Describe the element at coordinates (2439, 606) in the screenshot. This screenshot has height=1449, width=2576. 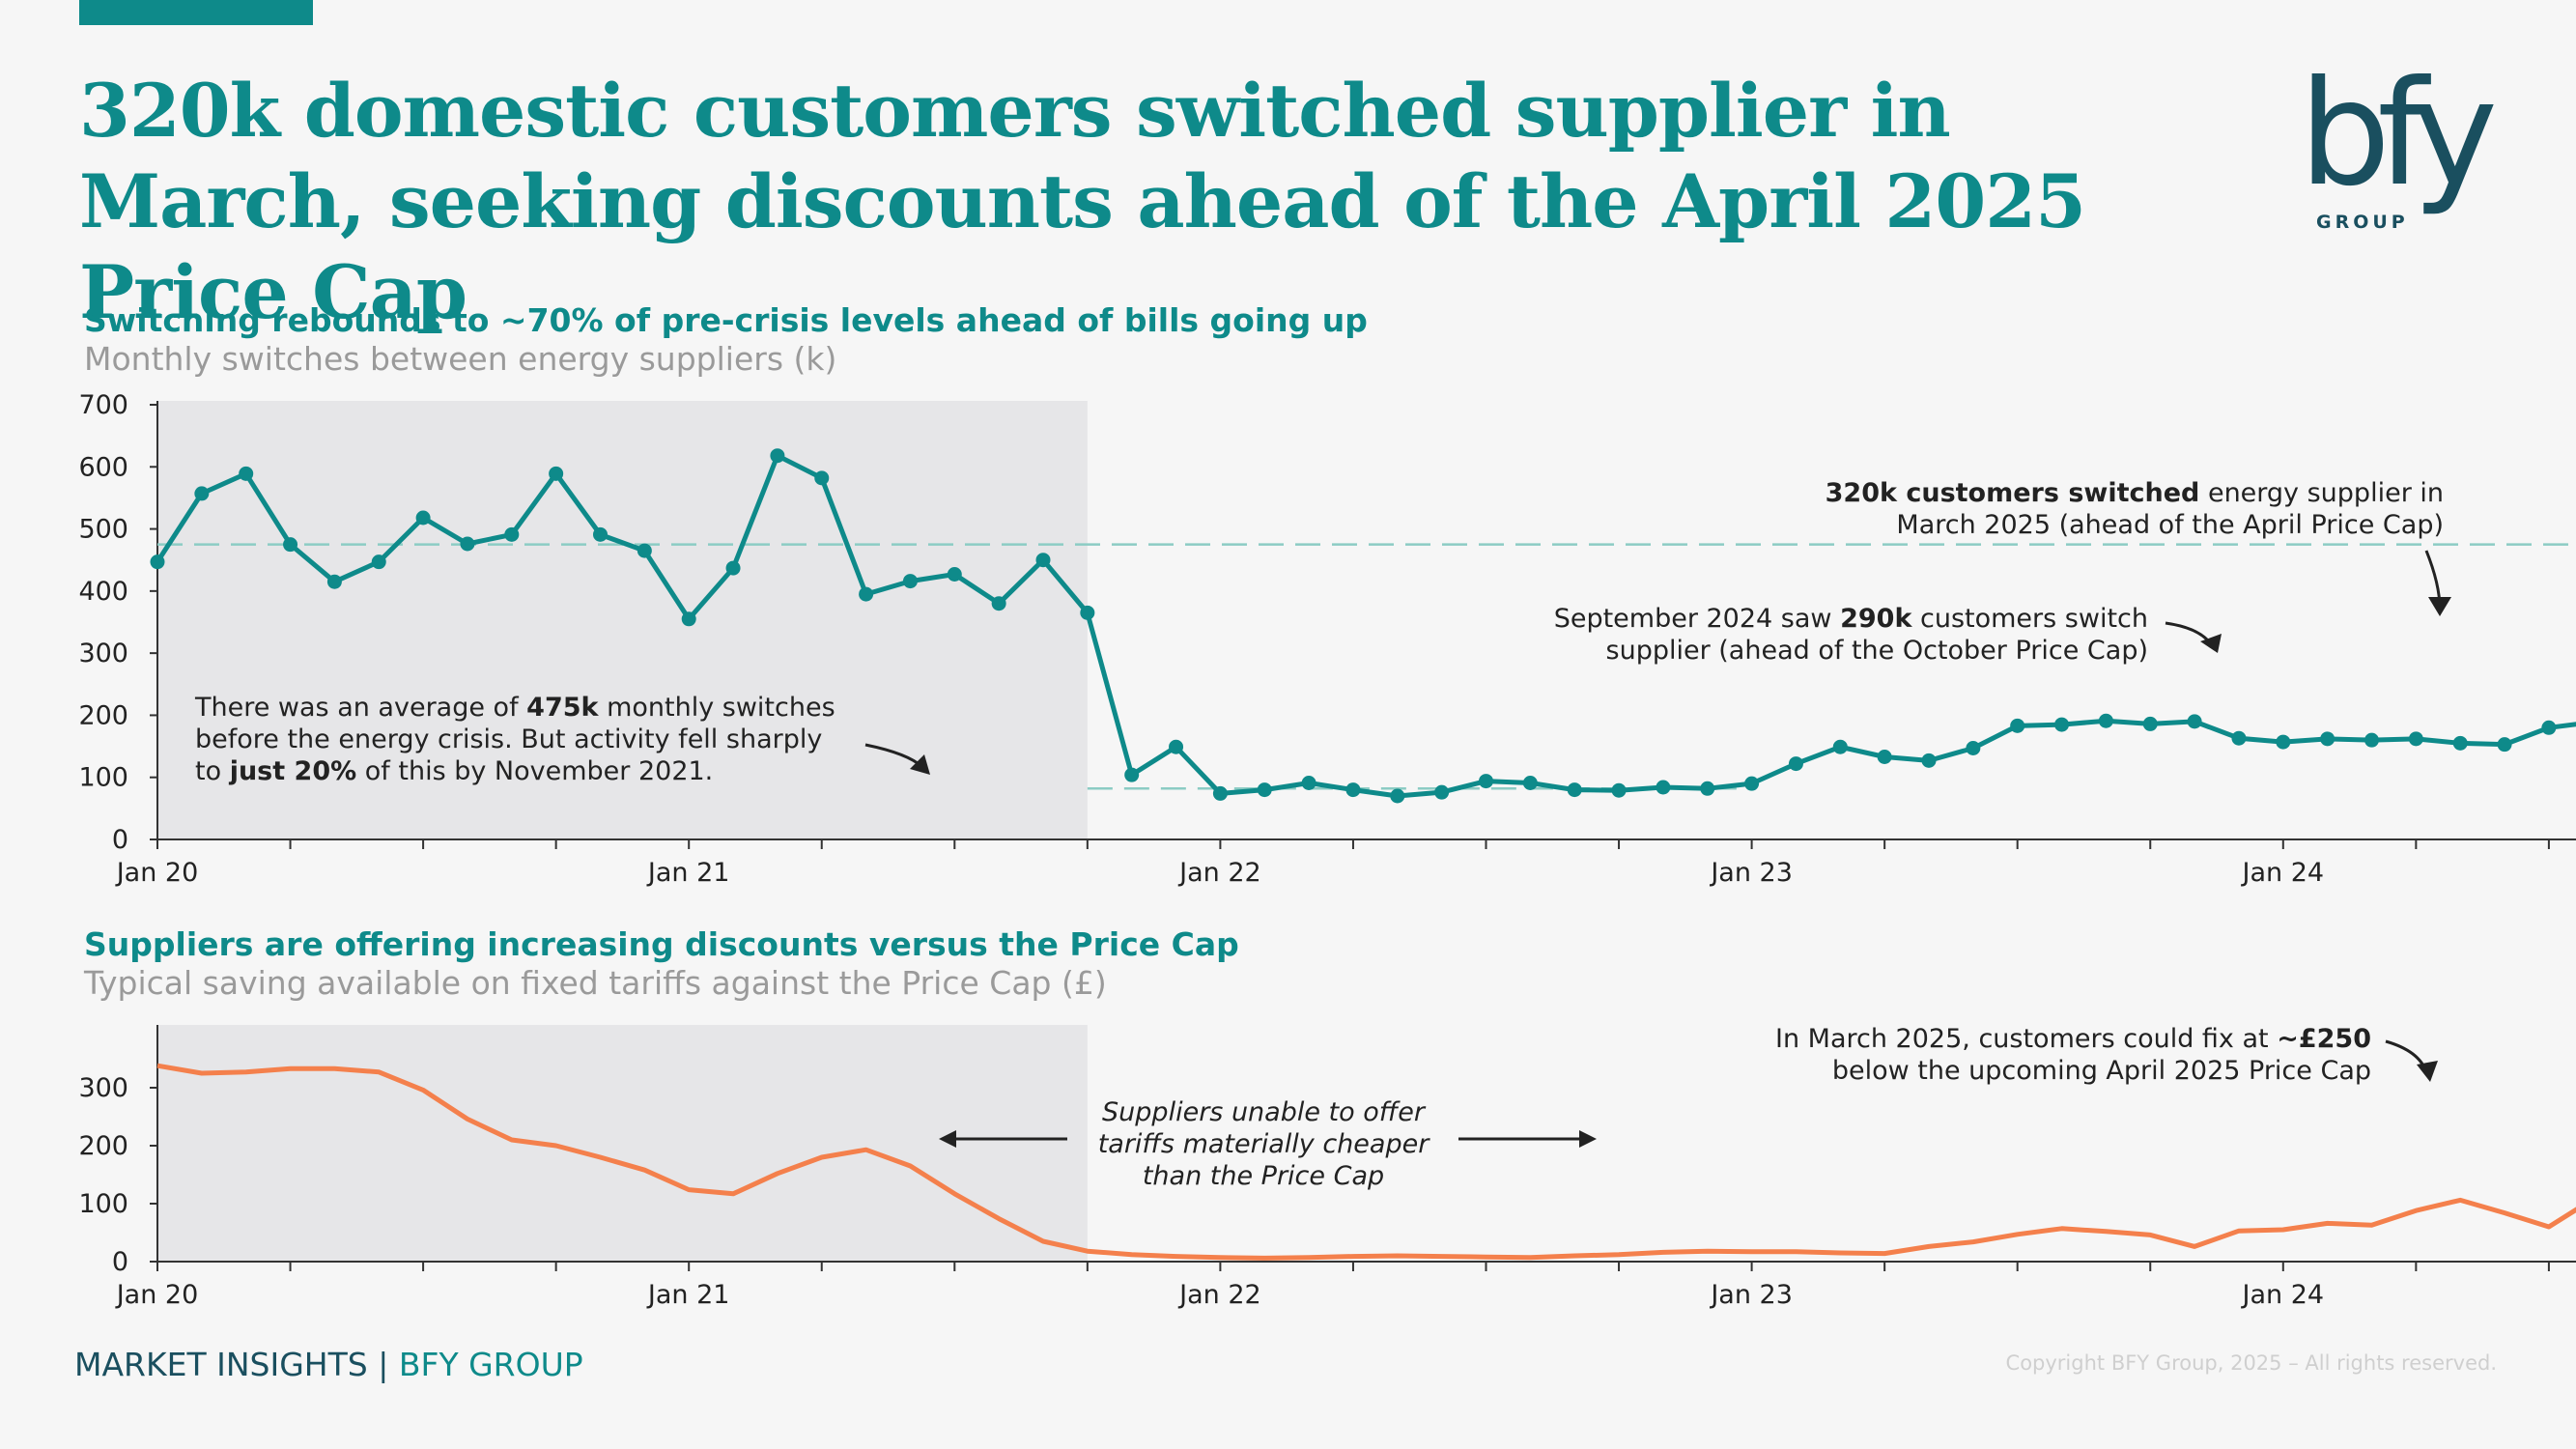
I see `annotation-march-2025-arrow-head` at that location.